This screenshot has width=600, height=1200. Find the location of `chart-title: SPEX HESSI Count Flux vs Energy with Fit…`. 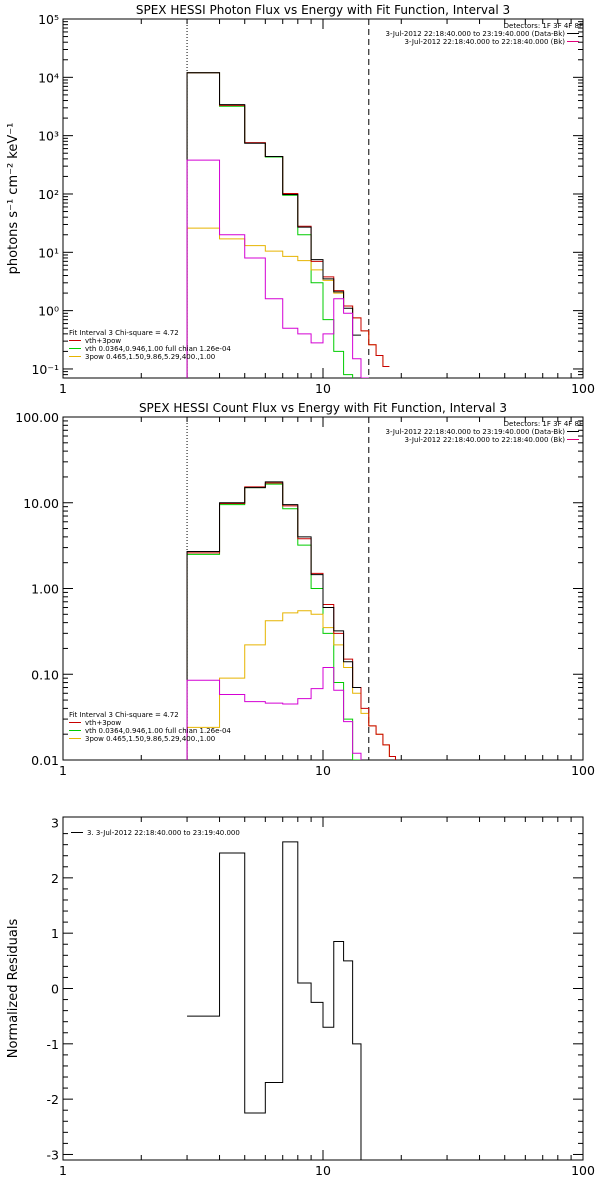

chart-title: SPEX HESSI Count Flux vs Energy with Fit… is located at coordinates (323, 408).